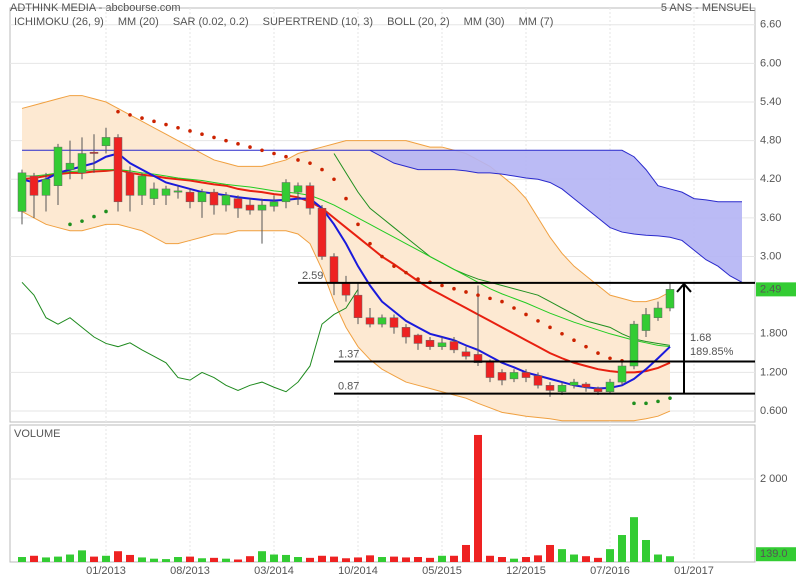 This screenshot has width=800, height=585. What do you see at coordinates (190, 571) in the screenshot?
I see `x-tick-label: 08/2013` at bounding box center [190, 571].